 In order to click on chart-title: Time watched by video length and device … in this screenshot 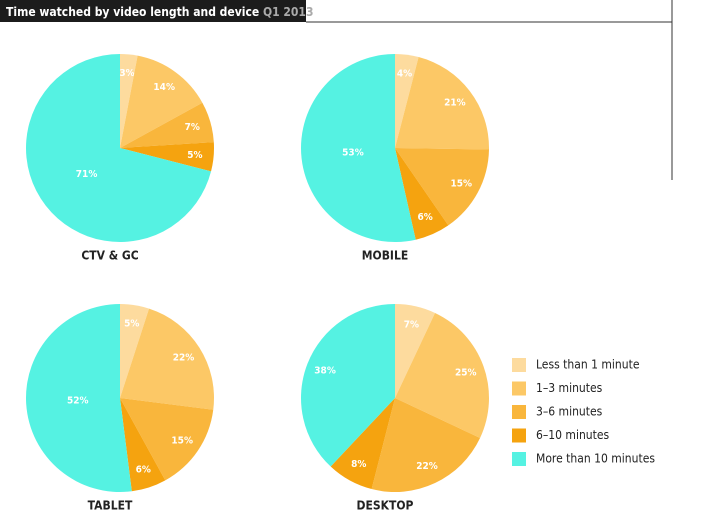, I will do `click(159, 12)`.